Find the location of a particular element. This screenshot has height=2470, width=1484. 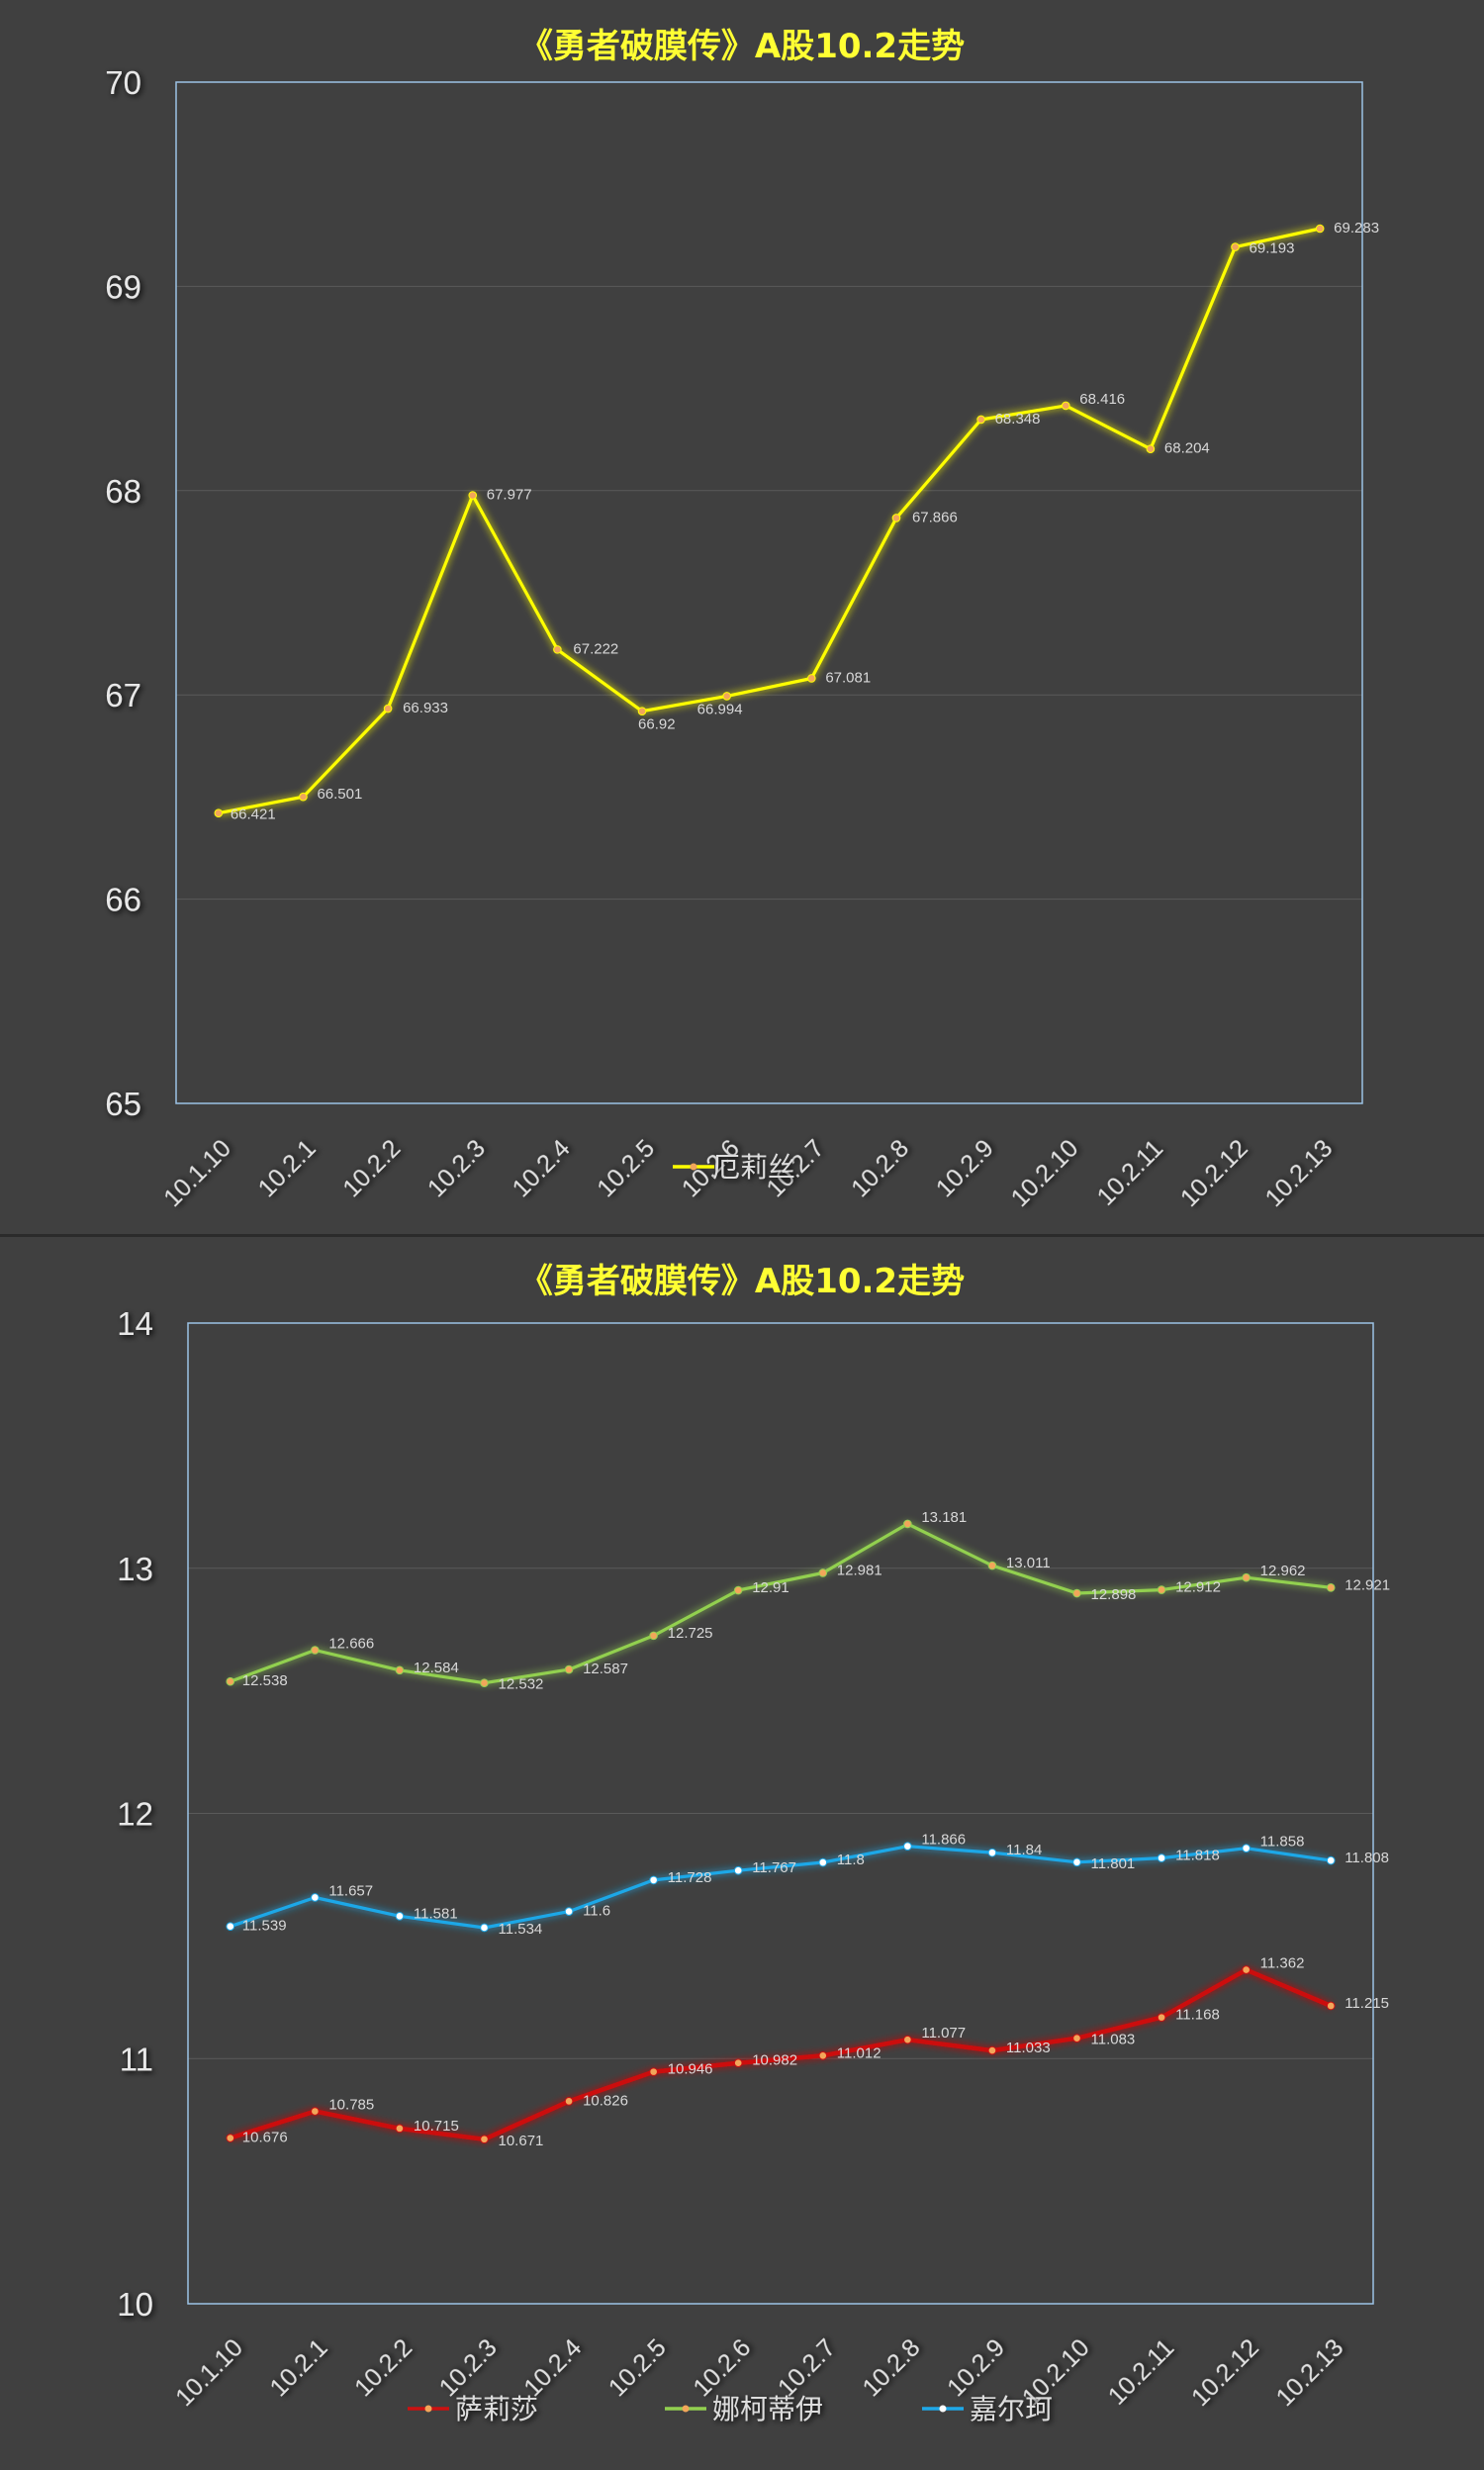

data-label: 66.994 is located at coordinates (720, 709).